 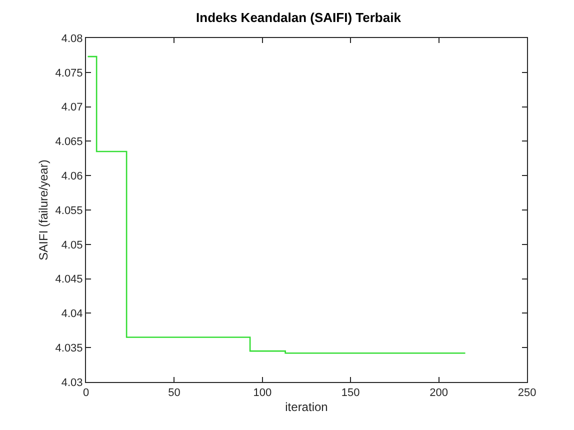 I want to click on y-tick-label: 4.055, so click(x=69, y=210).